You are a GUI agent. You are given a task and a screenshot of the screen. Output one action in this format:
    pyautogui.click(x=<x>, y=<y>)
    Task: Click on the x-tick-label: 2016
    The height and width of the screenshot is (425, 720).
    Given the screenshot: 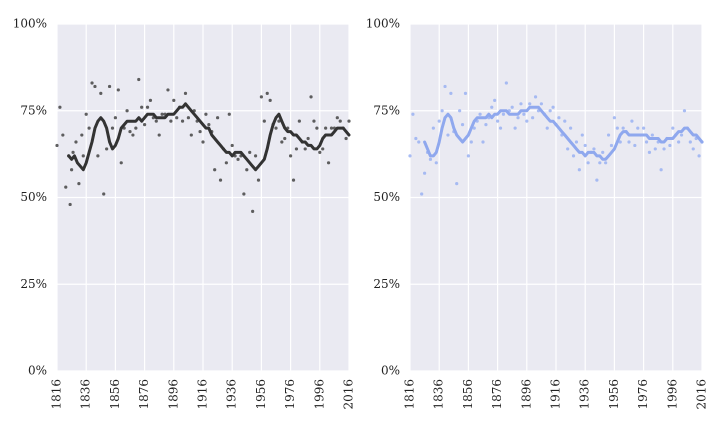 What is the action you would take?
    pyautogui.click(x=349, y=394)
    